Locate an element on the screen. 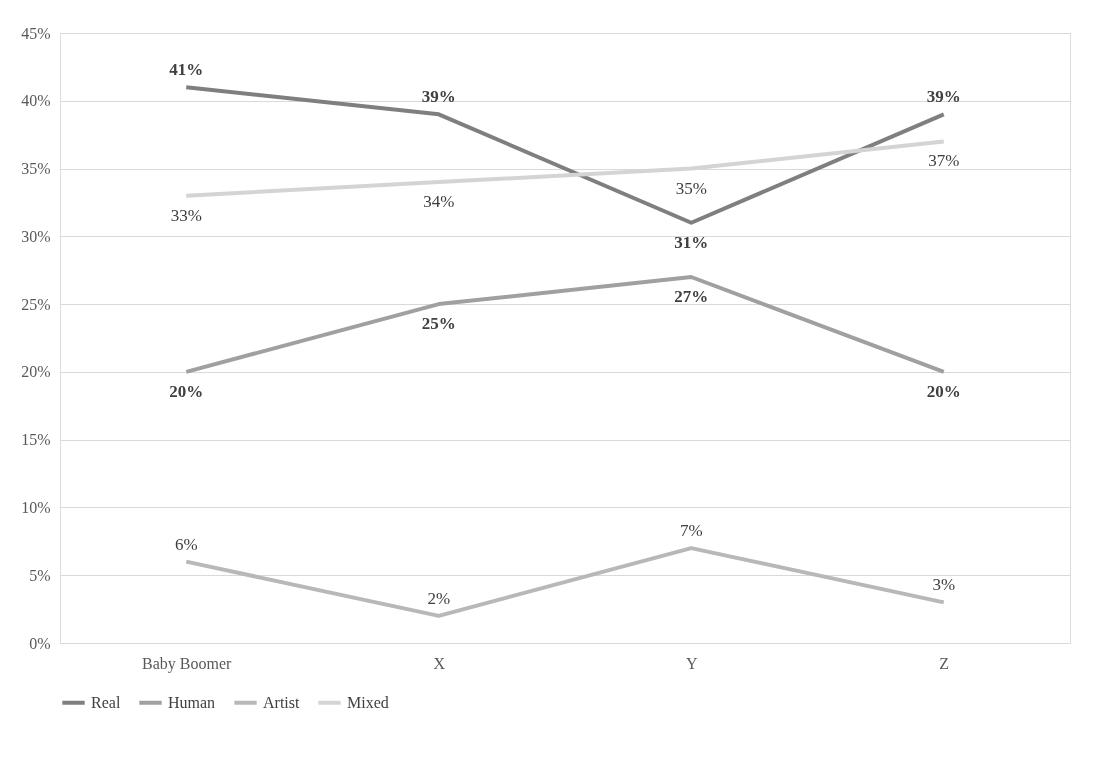 The width and height of the screenshot is (1117, 782). y-tick-label: 30% is located at coordinates (36, 236).